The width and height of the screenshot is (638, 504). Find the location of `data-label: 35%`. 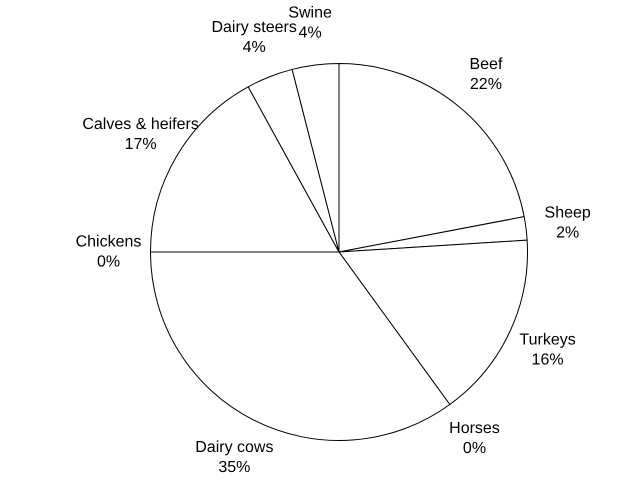

data-label: 35% is located at coordinates (234, 467).